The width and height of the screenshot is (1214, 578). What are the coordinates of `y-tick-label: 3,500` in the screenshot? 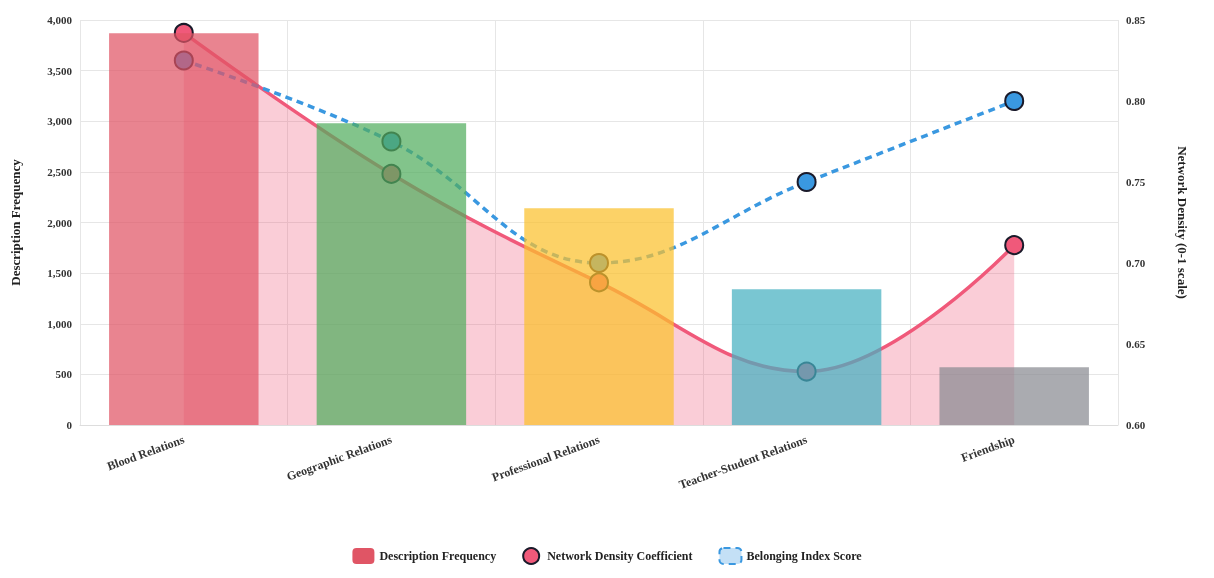 It's located at (60, 70).